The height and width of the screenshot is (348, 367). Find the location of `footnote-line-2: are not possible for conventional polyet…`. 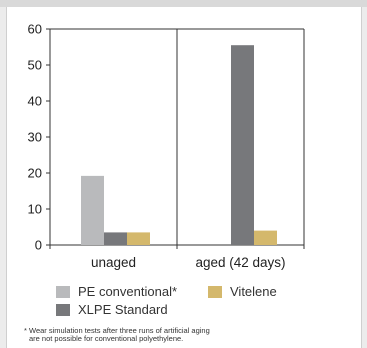

footnote-line-2: are not possible for conventional polyet… is located at coordinates (106, 338).